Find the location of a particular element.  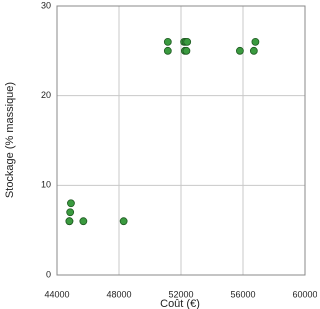

x-tick-label: 52000 is located at coordinates (180, 294).